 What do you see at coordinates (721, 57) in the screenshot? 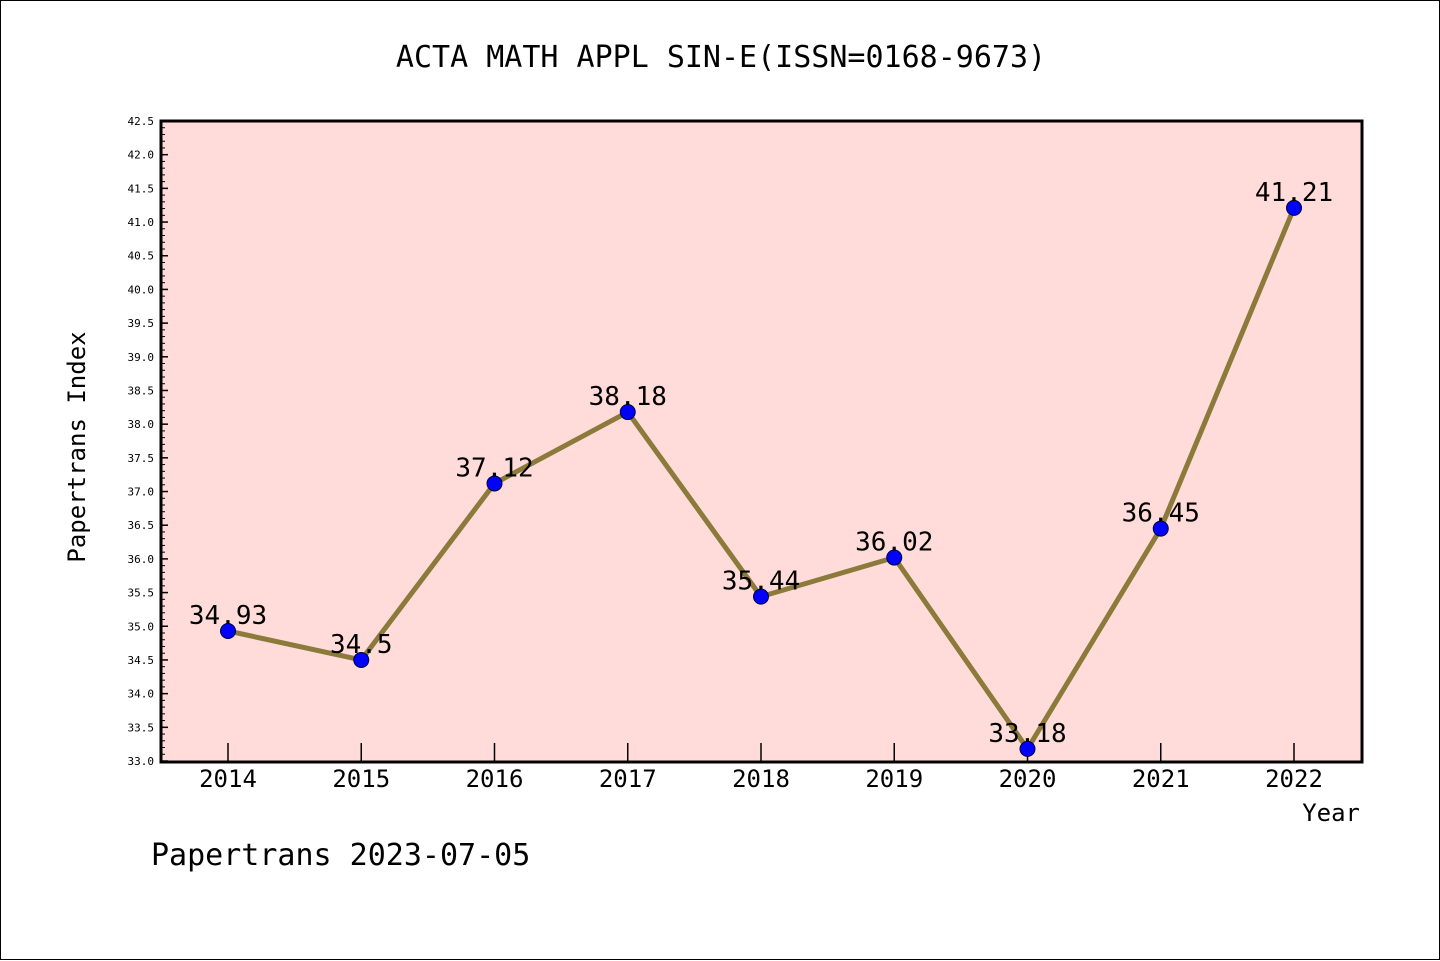
I see `chart-title: ACTA MATH APPL SIN-E(ISSN=0168-9673)` at bounding box center [721, 57].